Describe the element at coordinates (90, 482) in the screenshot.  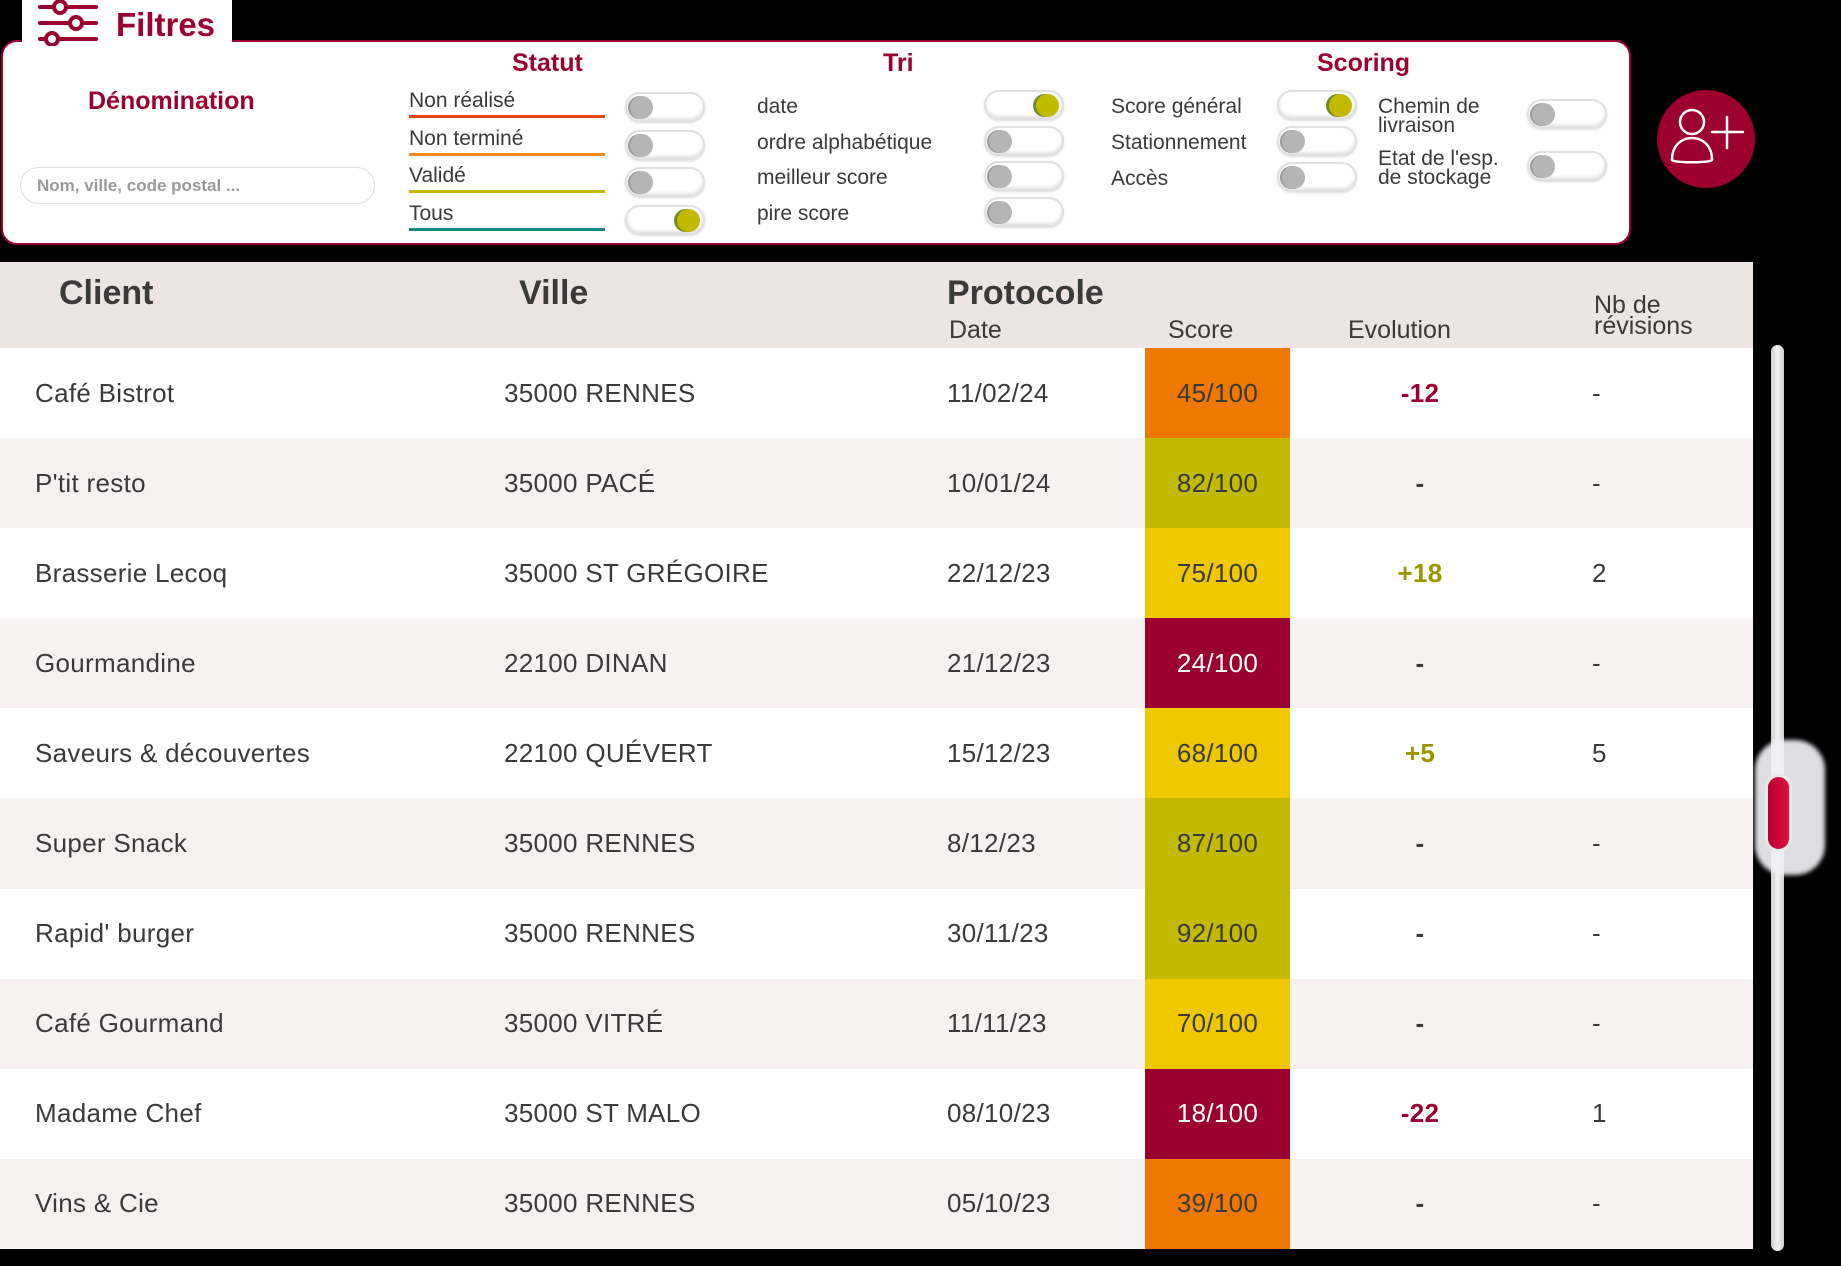
I see `client-cell: P'tit resto` at that location.